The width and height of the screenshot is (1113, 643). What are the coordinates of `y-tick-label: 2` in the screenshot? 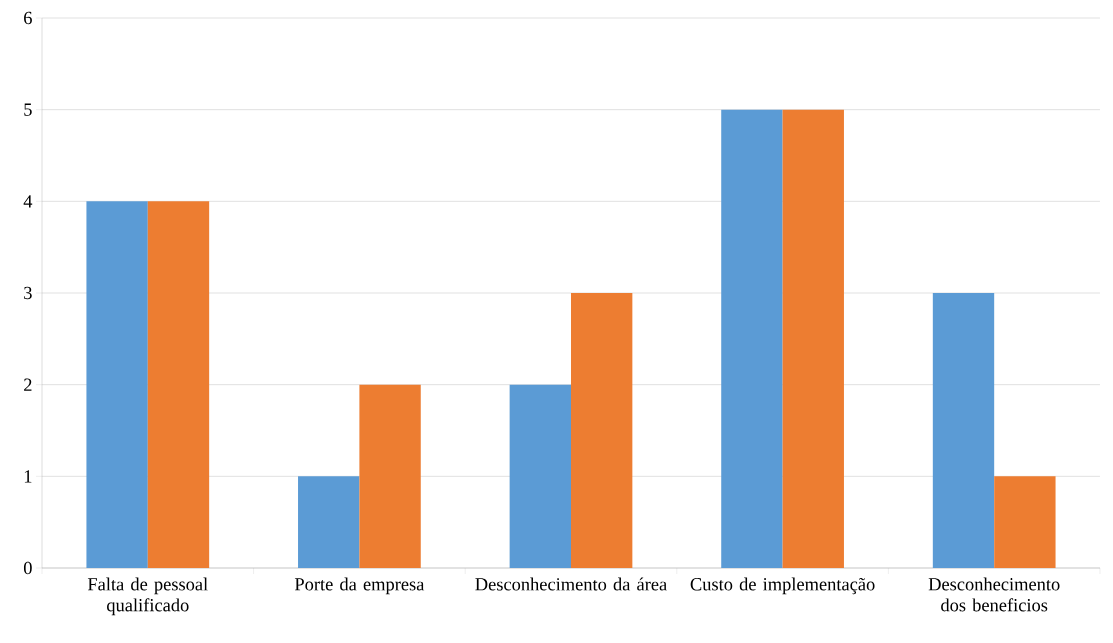 It's located at (28, 384).